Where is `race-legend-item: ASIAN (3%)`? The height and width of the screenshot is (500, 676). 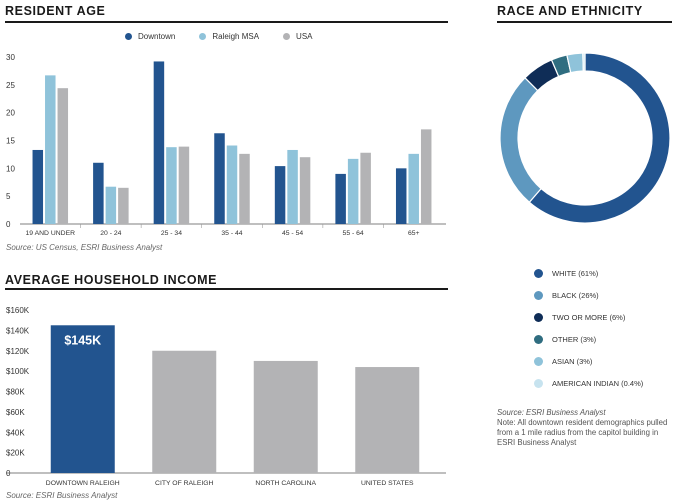
race-legend-item: ASIAN (3%) is located at coordinates (588, 361).